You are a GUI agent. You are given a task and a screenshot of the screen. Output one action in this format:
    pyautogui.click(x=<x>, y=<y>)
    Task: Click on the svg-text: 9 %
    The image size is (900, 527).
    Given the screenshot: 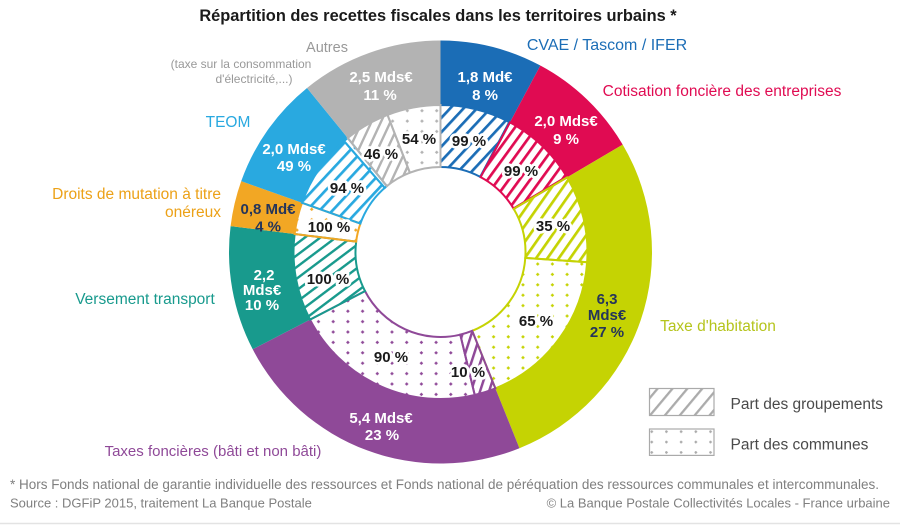 What is the action you would take?
    pyautogui.click(x=566, y=139)
    